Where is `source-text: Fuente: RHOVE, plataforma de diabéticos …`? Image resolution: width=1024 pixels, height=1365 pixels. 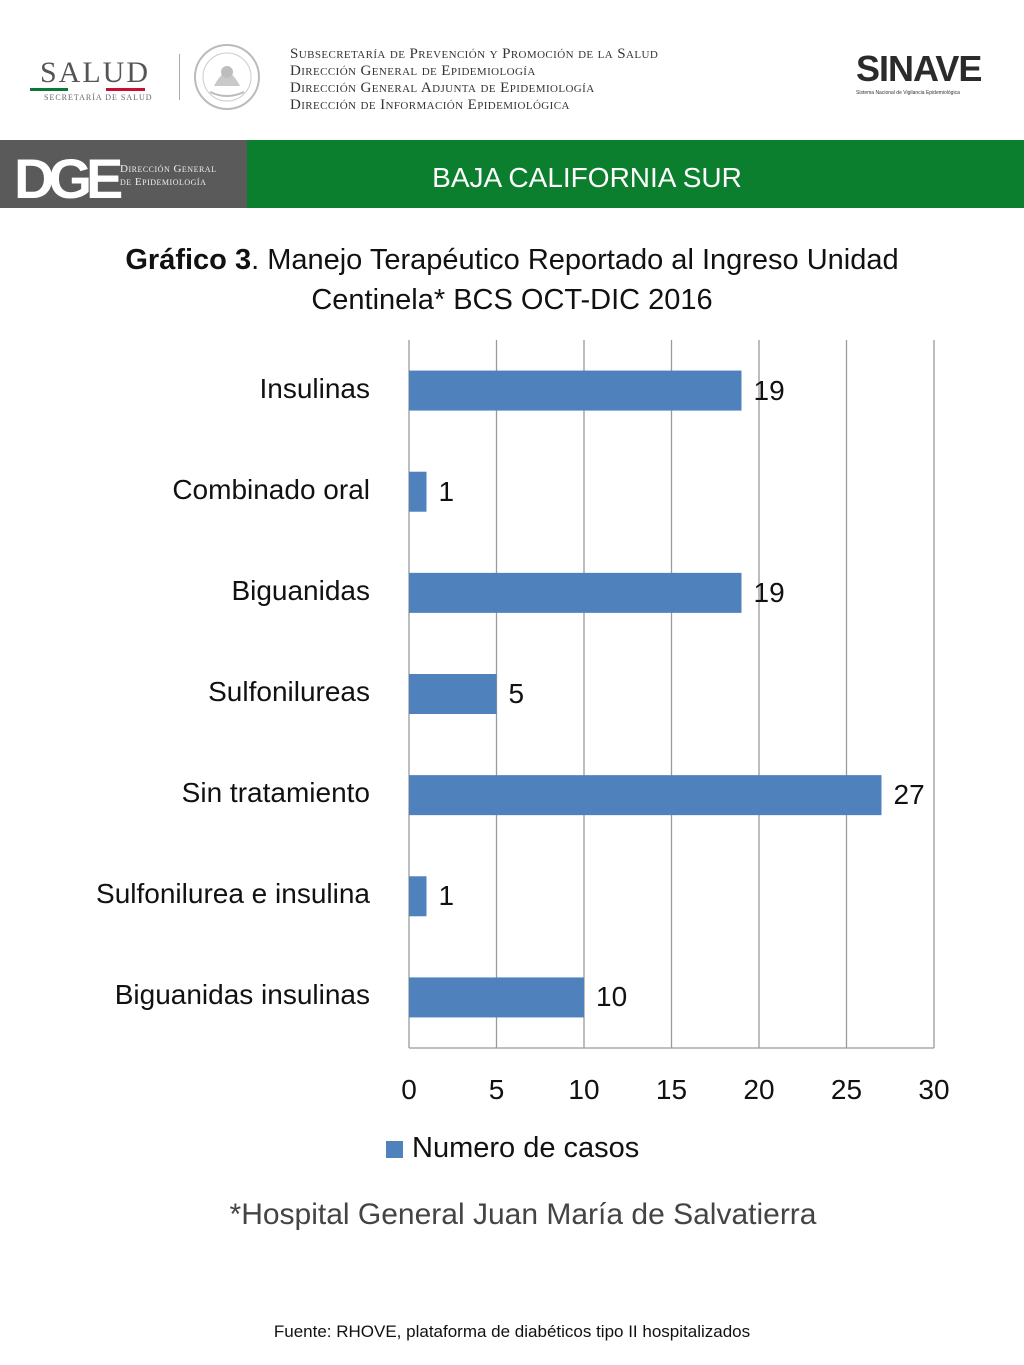 source-text: Fuente: RHOVE, plataforma de diabéticos … is located at coordinates (512, 1331).